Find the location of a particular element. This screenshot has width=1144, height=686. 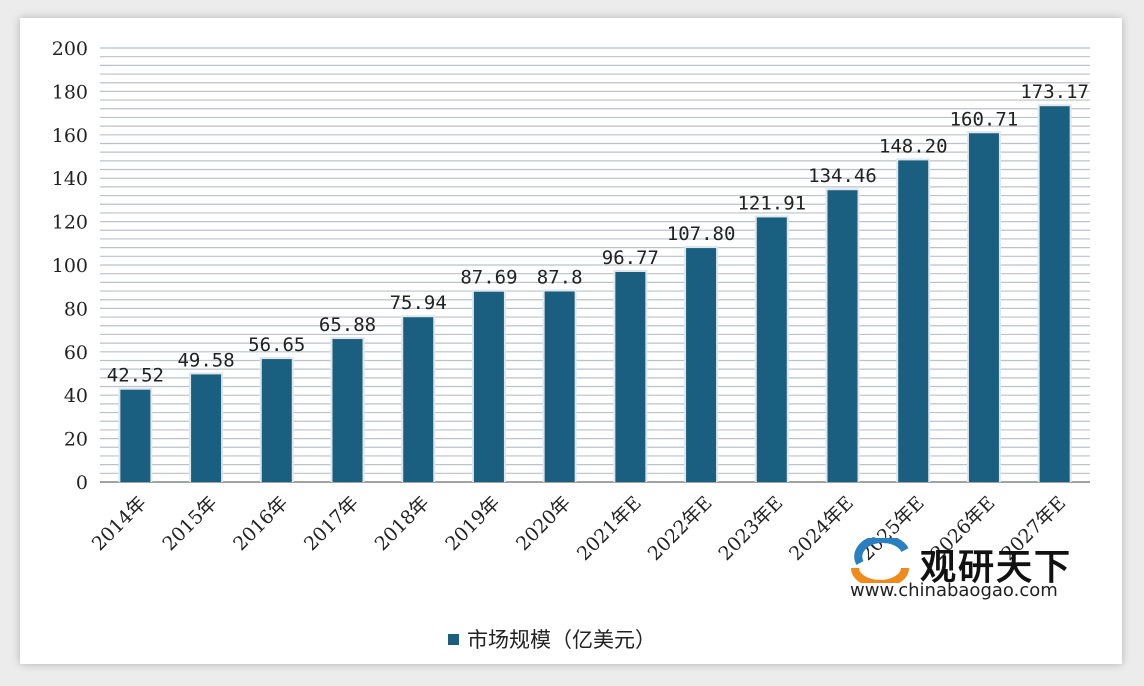

y-tick-label: 120 is located at coordinates (70, 223).